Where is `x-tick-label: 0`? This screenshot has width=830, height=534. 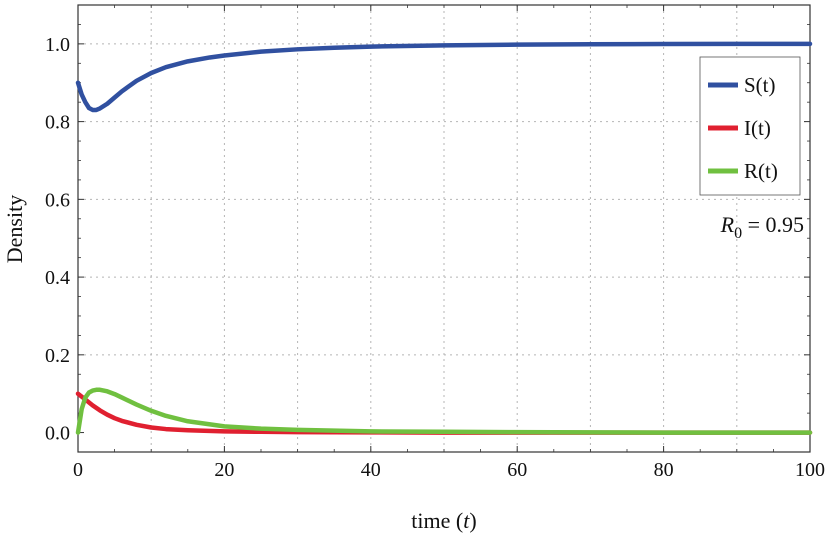
x-tick-label: 0 is located at coordinates (78, 470).